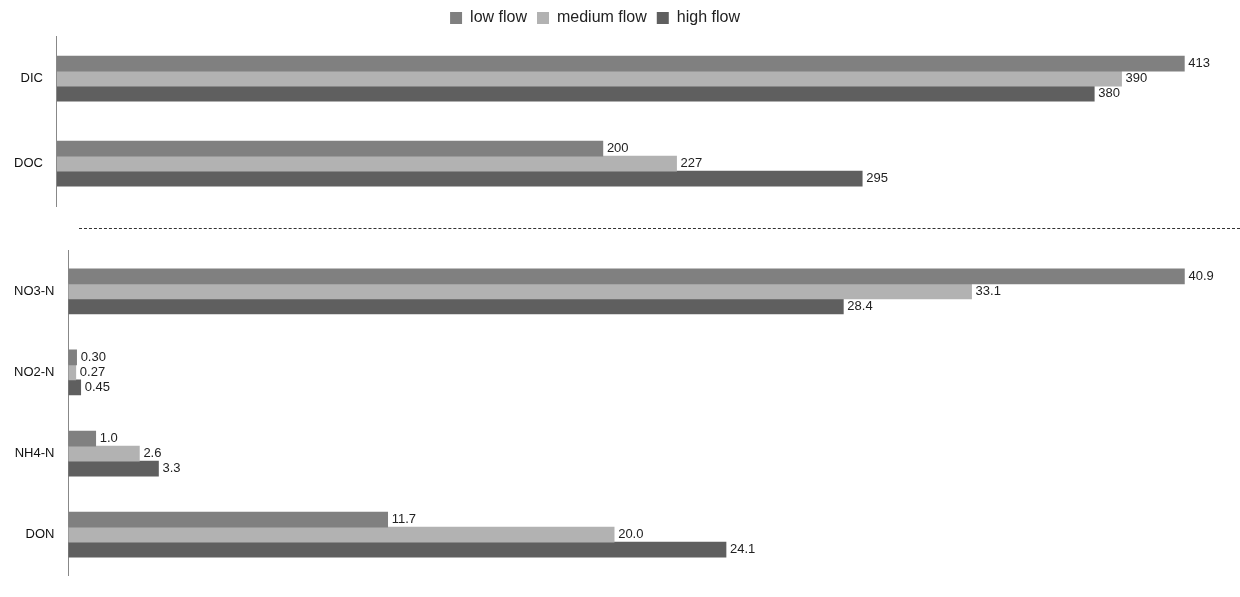 This screenshot has height=597, width=1240. I want to click on data-label: 40.9, so click(1201, 275).